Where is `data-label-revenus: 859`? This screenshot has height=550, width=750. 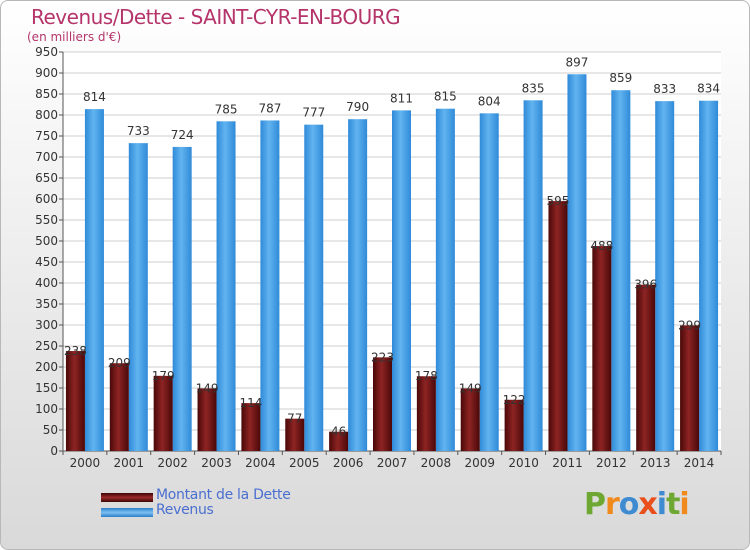 data-label-revenus: 859 is located at coordinates (620, 78).